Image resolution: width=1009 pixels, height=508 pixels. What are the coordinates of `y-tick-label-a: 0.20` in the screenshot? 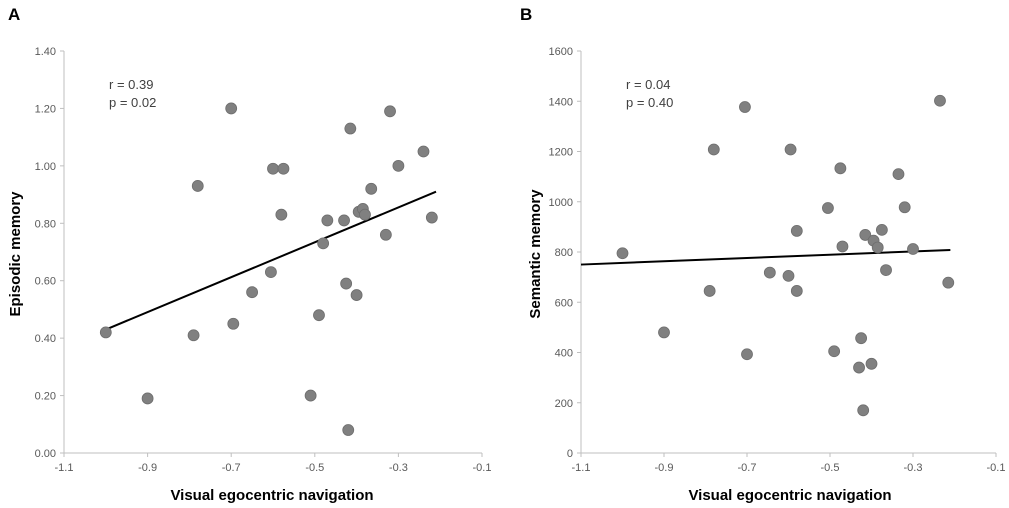 It's located at (45, 397).